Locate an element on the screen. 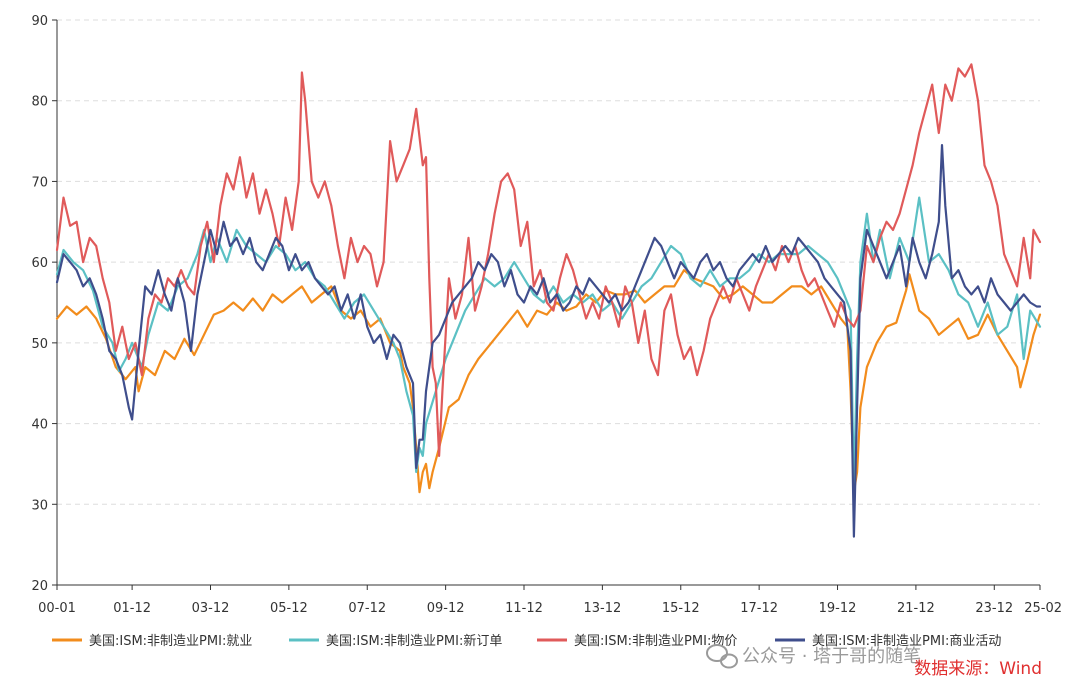  legend-item-1: 美国:ISM:非制造业PMI:就业 is located at coordinates (152, 641).